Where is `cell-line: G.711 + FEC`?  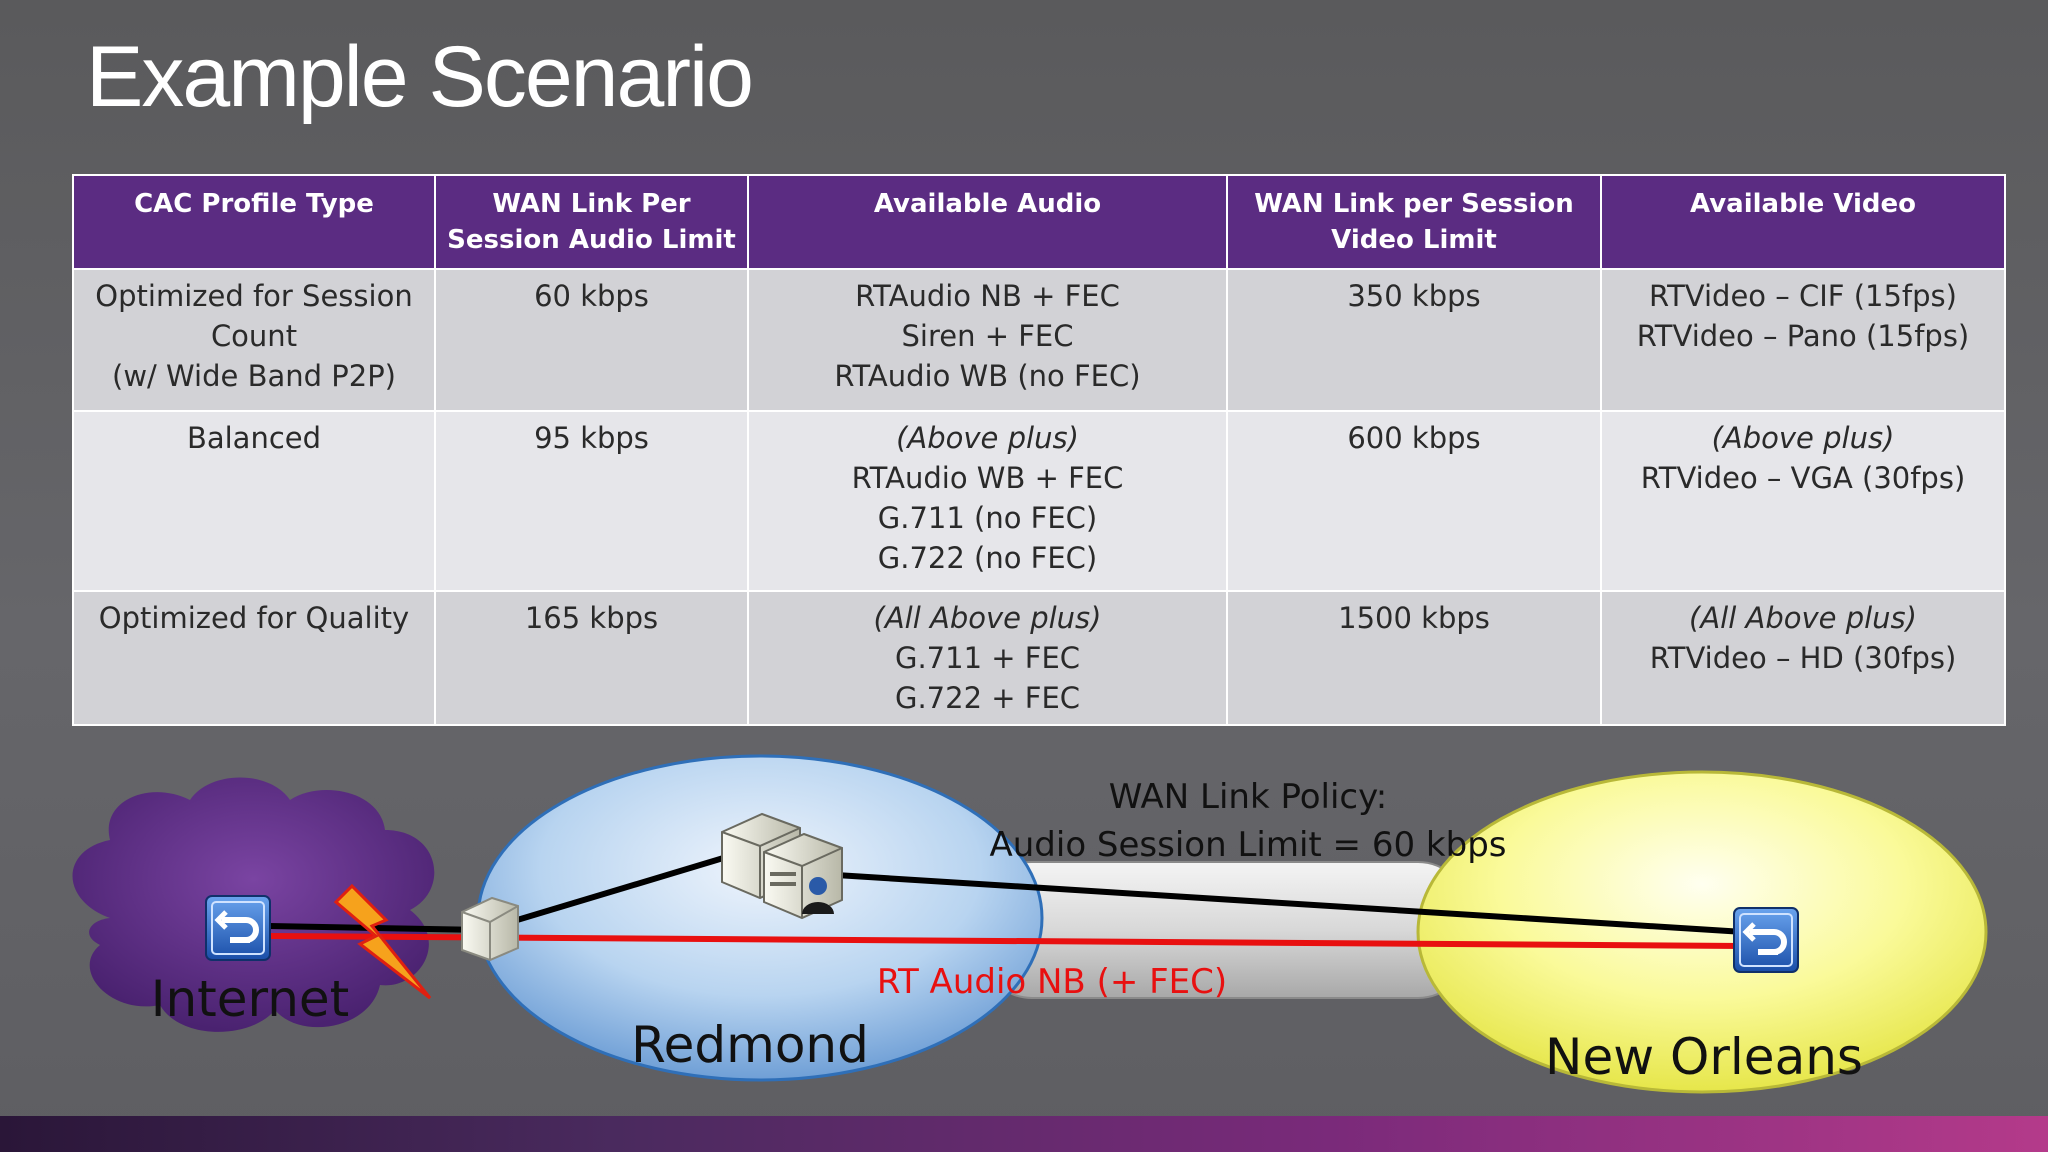
cell-line: G.711 + FEC is located at coordinates (987, 658).